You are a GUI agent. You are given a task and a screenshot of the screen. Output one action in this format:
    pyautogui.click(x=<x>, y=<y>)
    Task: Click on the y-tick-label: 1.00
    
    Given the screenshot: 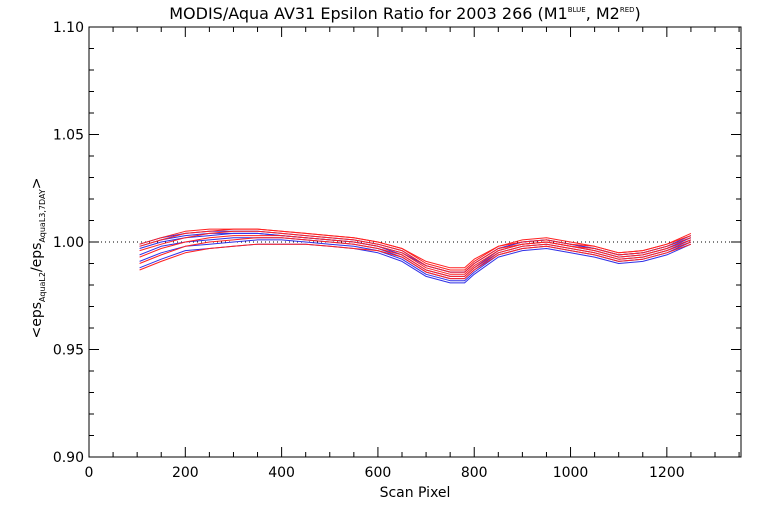 What is the action you would take?
    pyautogui.click(x=68, y=243)
    